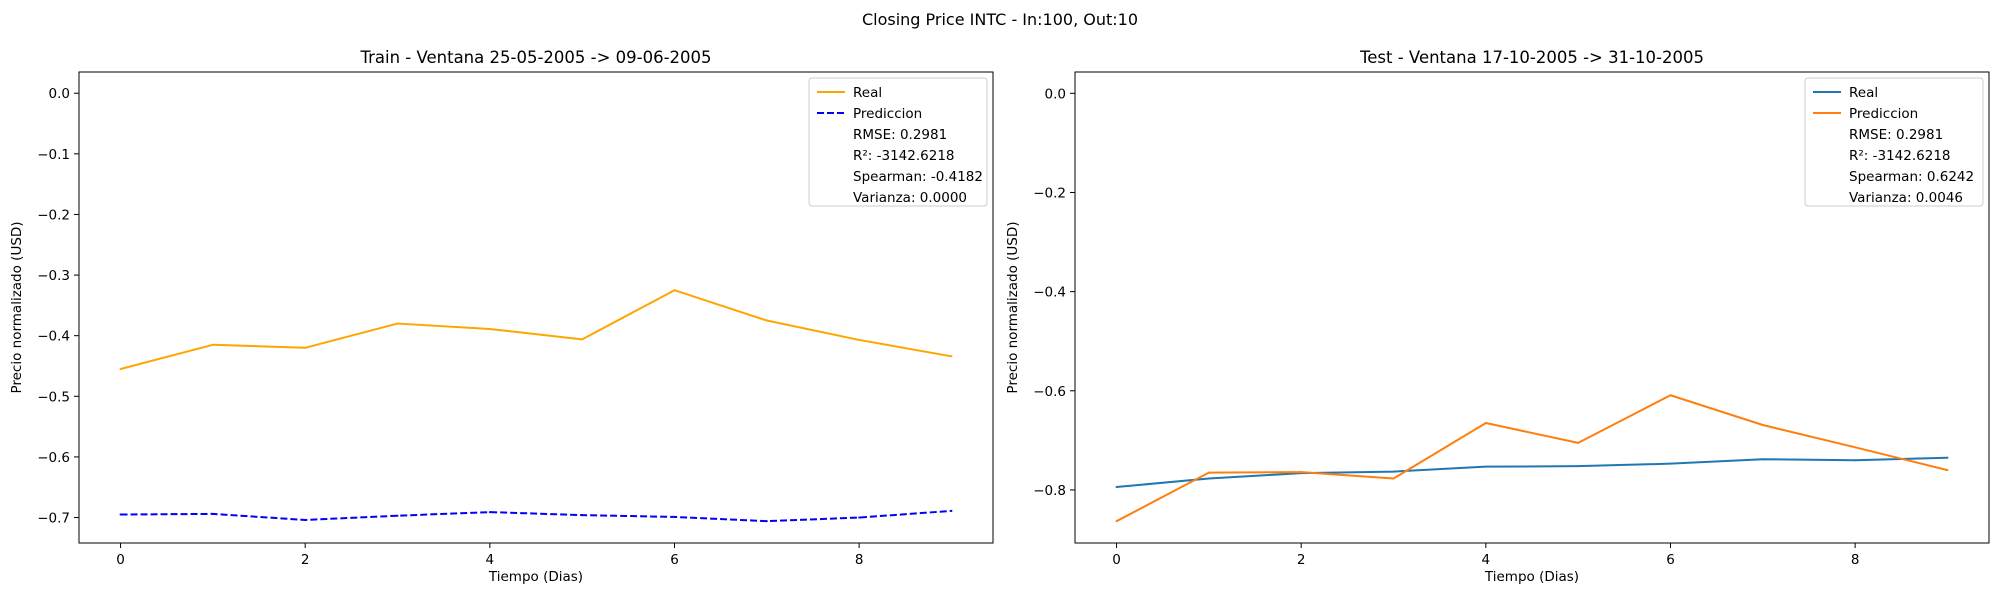 The height and width of the screenshot is (600, 2000). What do you see at coordinates (1049, 491) in the screenshot?
I see `y-tick-label: −0.8` at bounding box center [1049, 491].